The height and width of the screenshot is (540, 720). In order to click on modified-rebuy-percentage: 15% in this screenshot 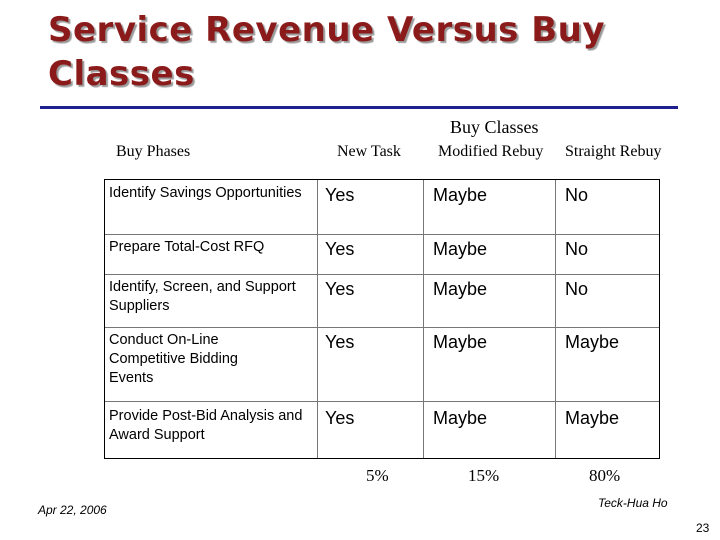, I will do `click(484, 475)`.